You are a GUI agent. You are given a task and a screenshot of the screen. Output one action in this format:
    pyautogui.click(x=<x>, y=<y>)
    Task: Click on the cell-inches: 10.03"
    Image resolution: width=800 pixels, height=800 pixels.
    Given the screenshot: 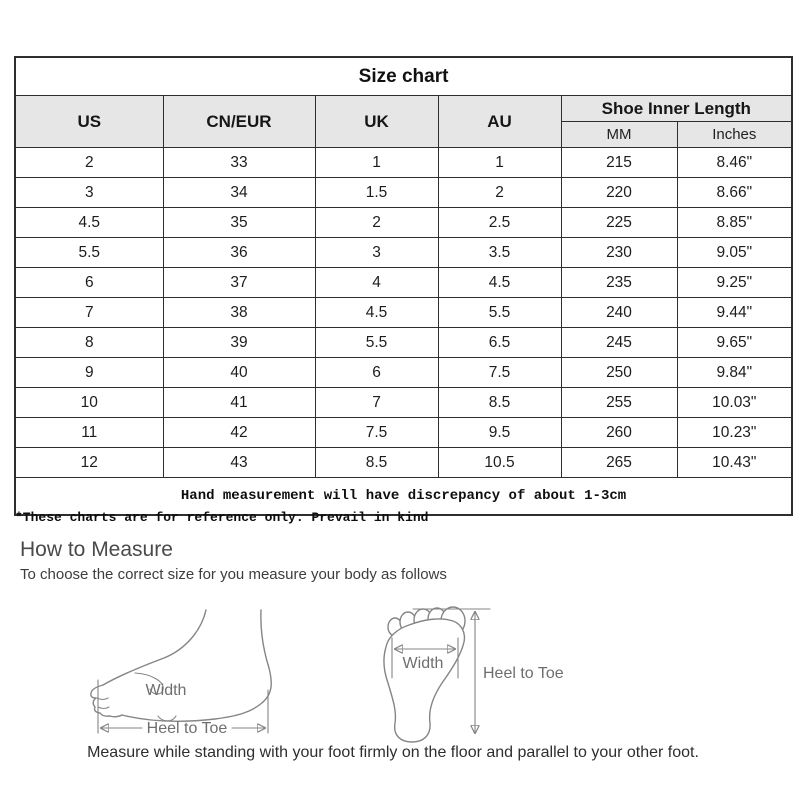 What is the action you would take?
    pyautogui.click(x=734, y=402)
    